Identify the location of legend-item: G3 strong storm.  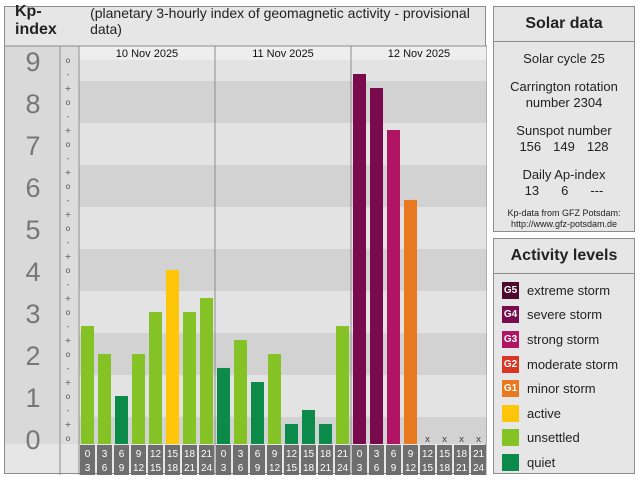
(564, 339).